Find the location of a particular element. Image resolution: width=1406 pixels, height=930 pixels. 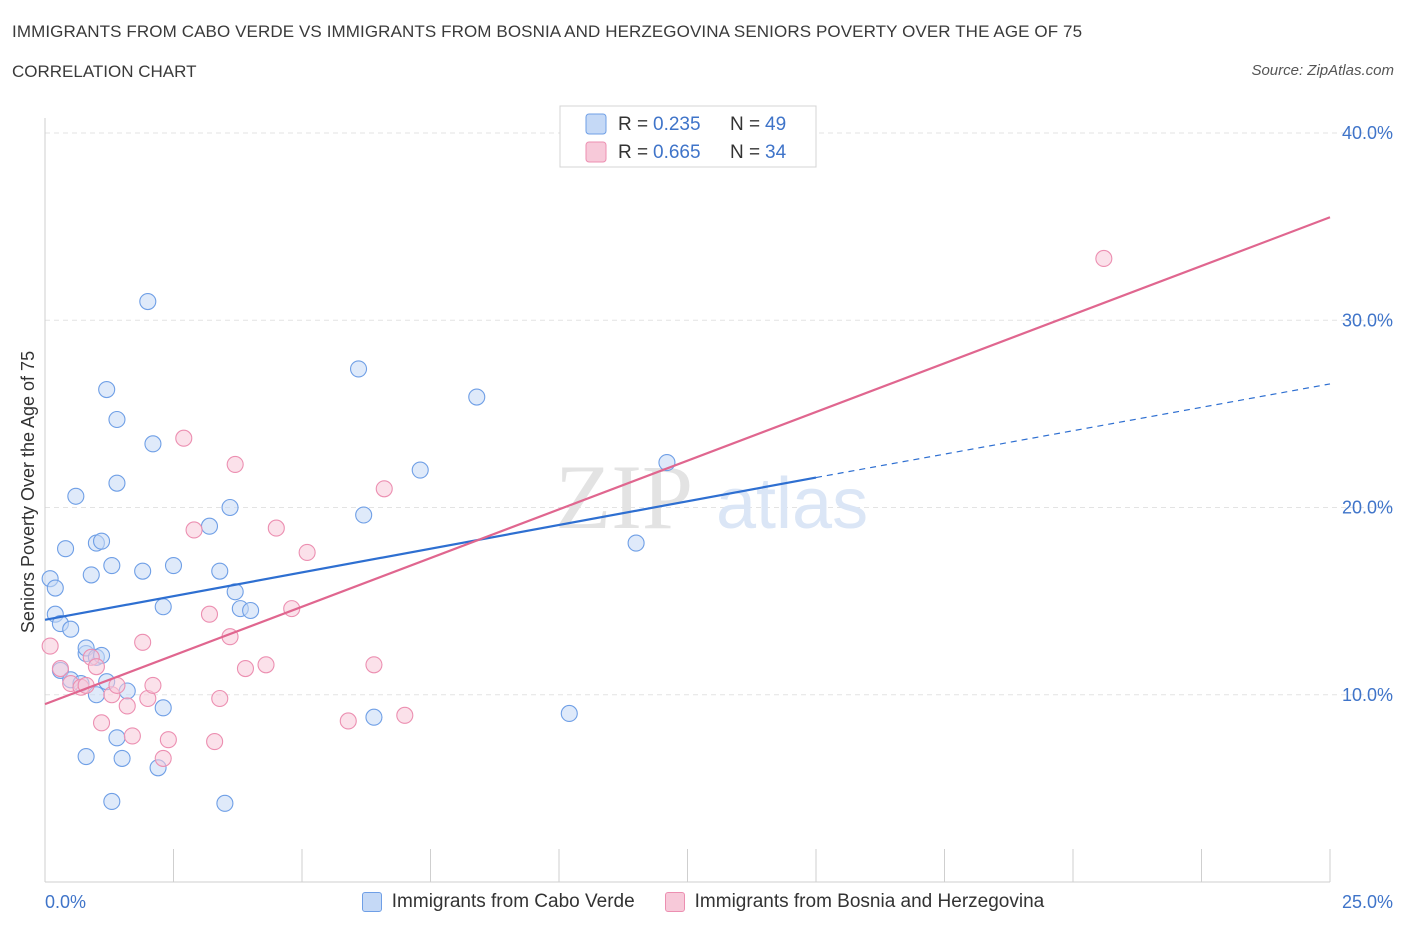

legend-label-cabo-verde: Immigrants from Cabo Verde is located at coordinates (513, 901).